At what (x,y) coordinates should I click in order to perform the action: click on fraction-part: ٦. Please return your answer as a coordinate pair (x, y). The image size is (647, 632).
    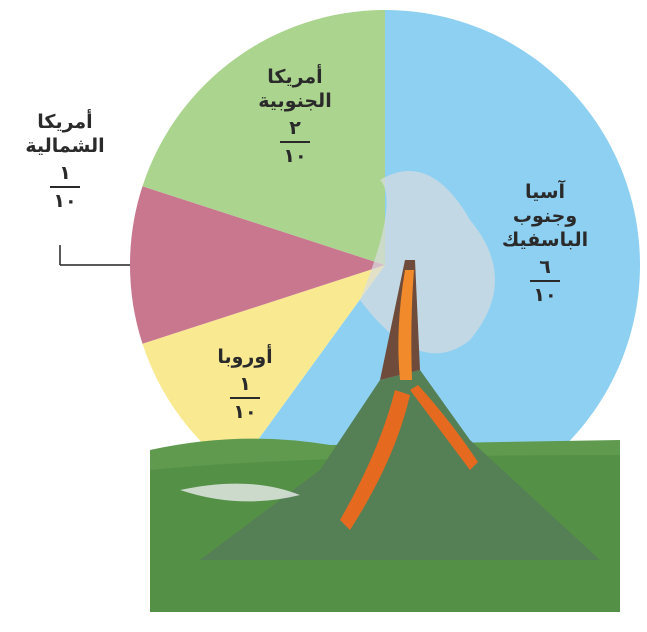
    Looking at the image, I should click on (545, 267).